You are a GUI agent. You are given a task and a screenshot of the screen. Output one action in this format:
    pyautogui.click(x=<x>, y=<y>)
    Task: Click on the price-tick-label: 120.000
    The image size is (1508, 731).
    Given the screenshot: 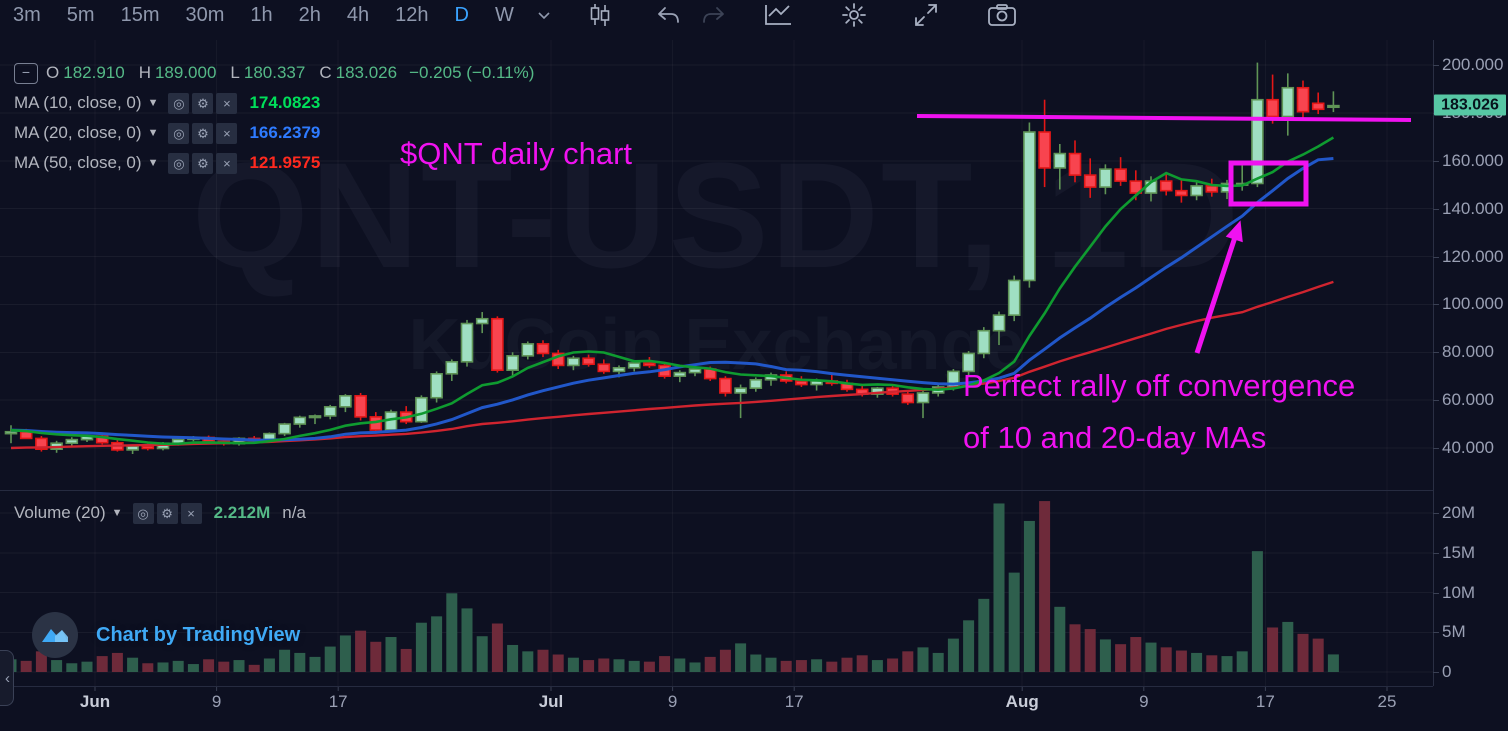 What is the action you would take?
    pyautogui.click(x=1473, y=256)
    